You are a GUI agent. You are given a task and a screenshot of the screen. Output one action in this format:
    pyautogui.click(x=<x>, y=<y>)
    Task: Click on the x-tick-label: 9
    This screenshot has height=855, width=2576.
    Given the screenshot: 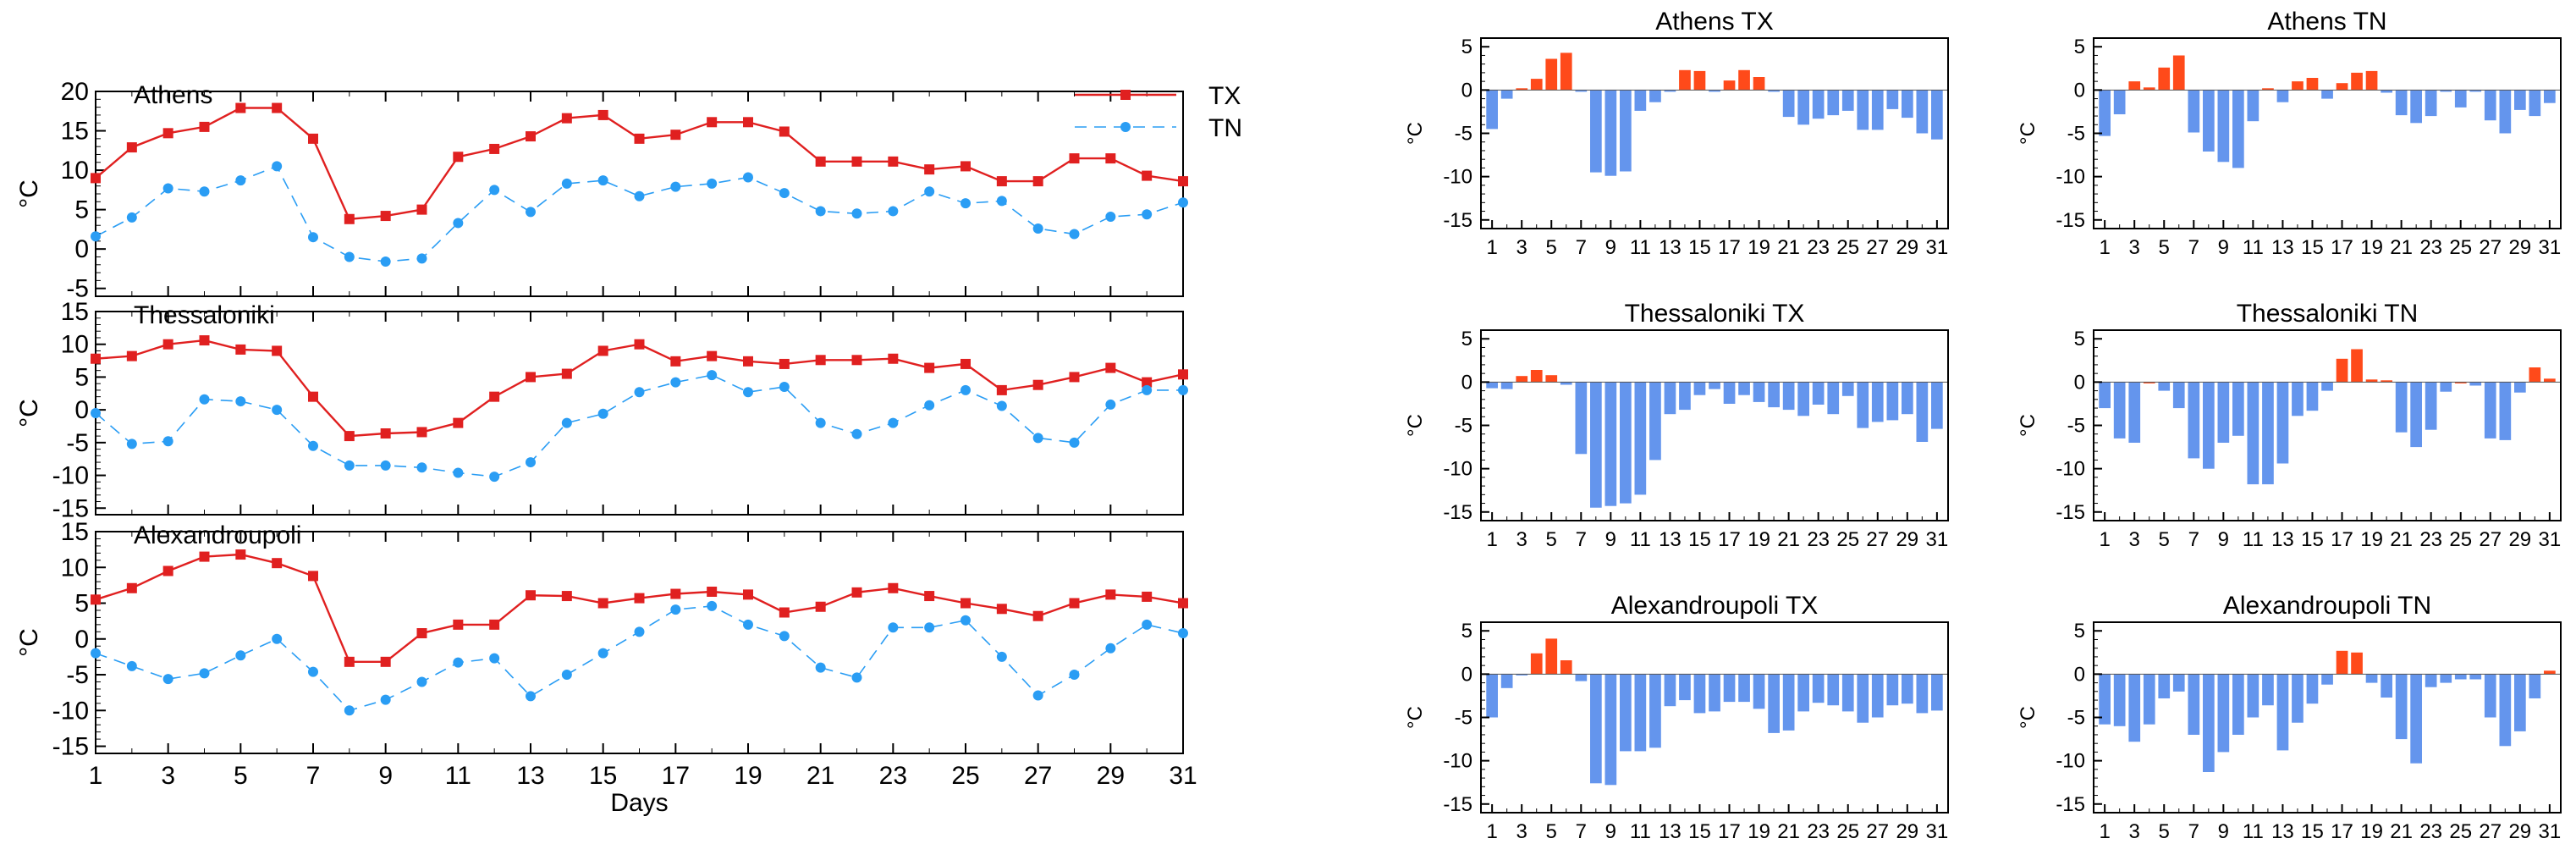 What is the action you would take?
    pyautogui.click(x=2223, y=248)
    